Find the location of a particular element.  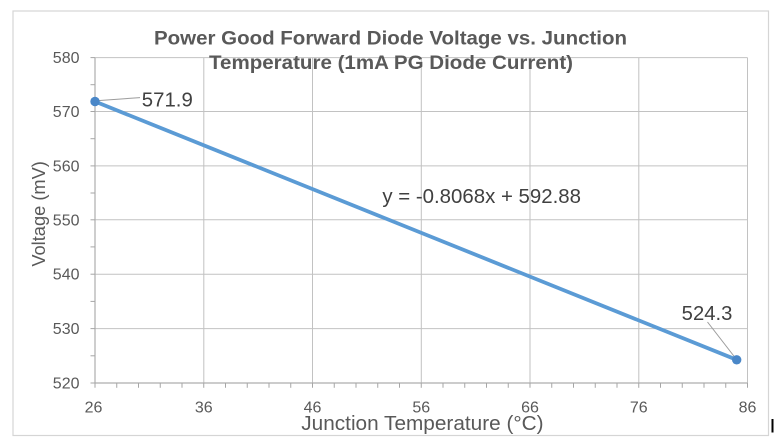

svg-text: 56 is located at coordinates (421, 408).